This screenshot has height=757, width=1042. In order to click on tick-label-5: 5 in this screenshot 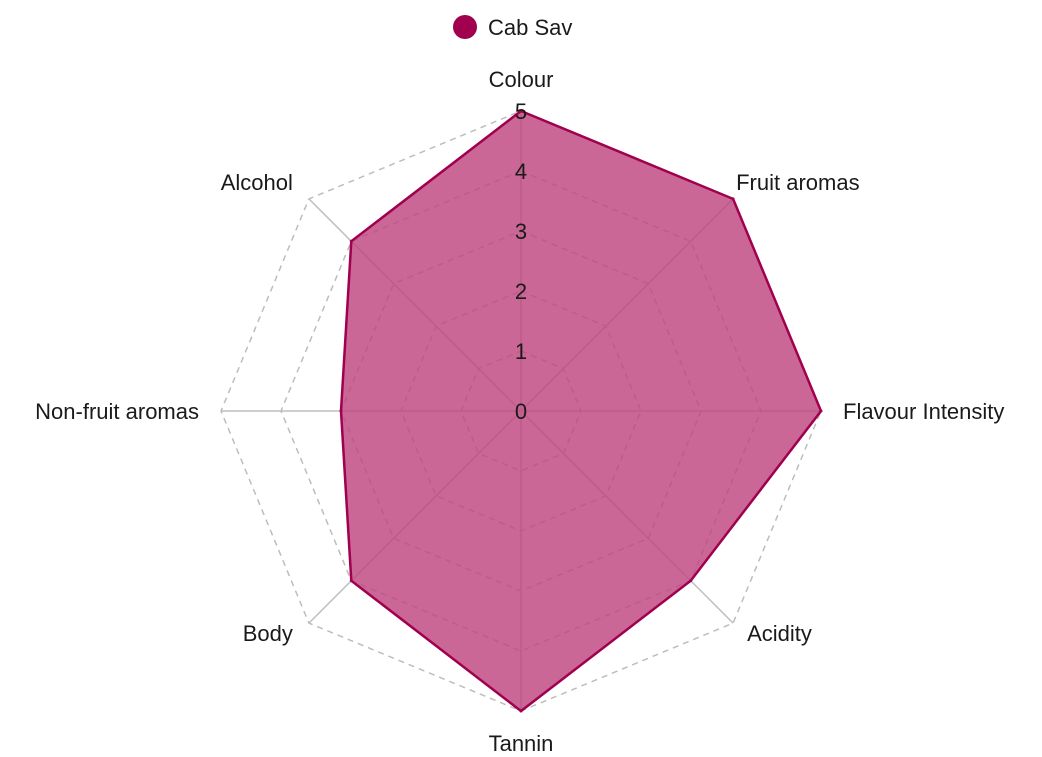, I will do `click(521, 111)`.